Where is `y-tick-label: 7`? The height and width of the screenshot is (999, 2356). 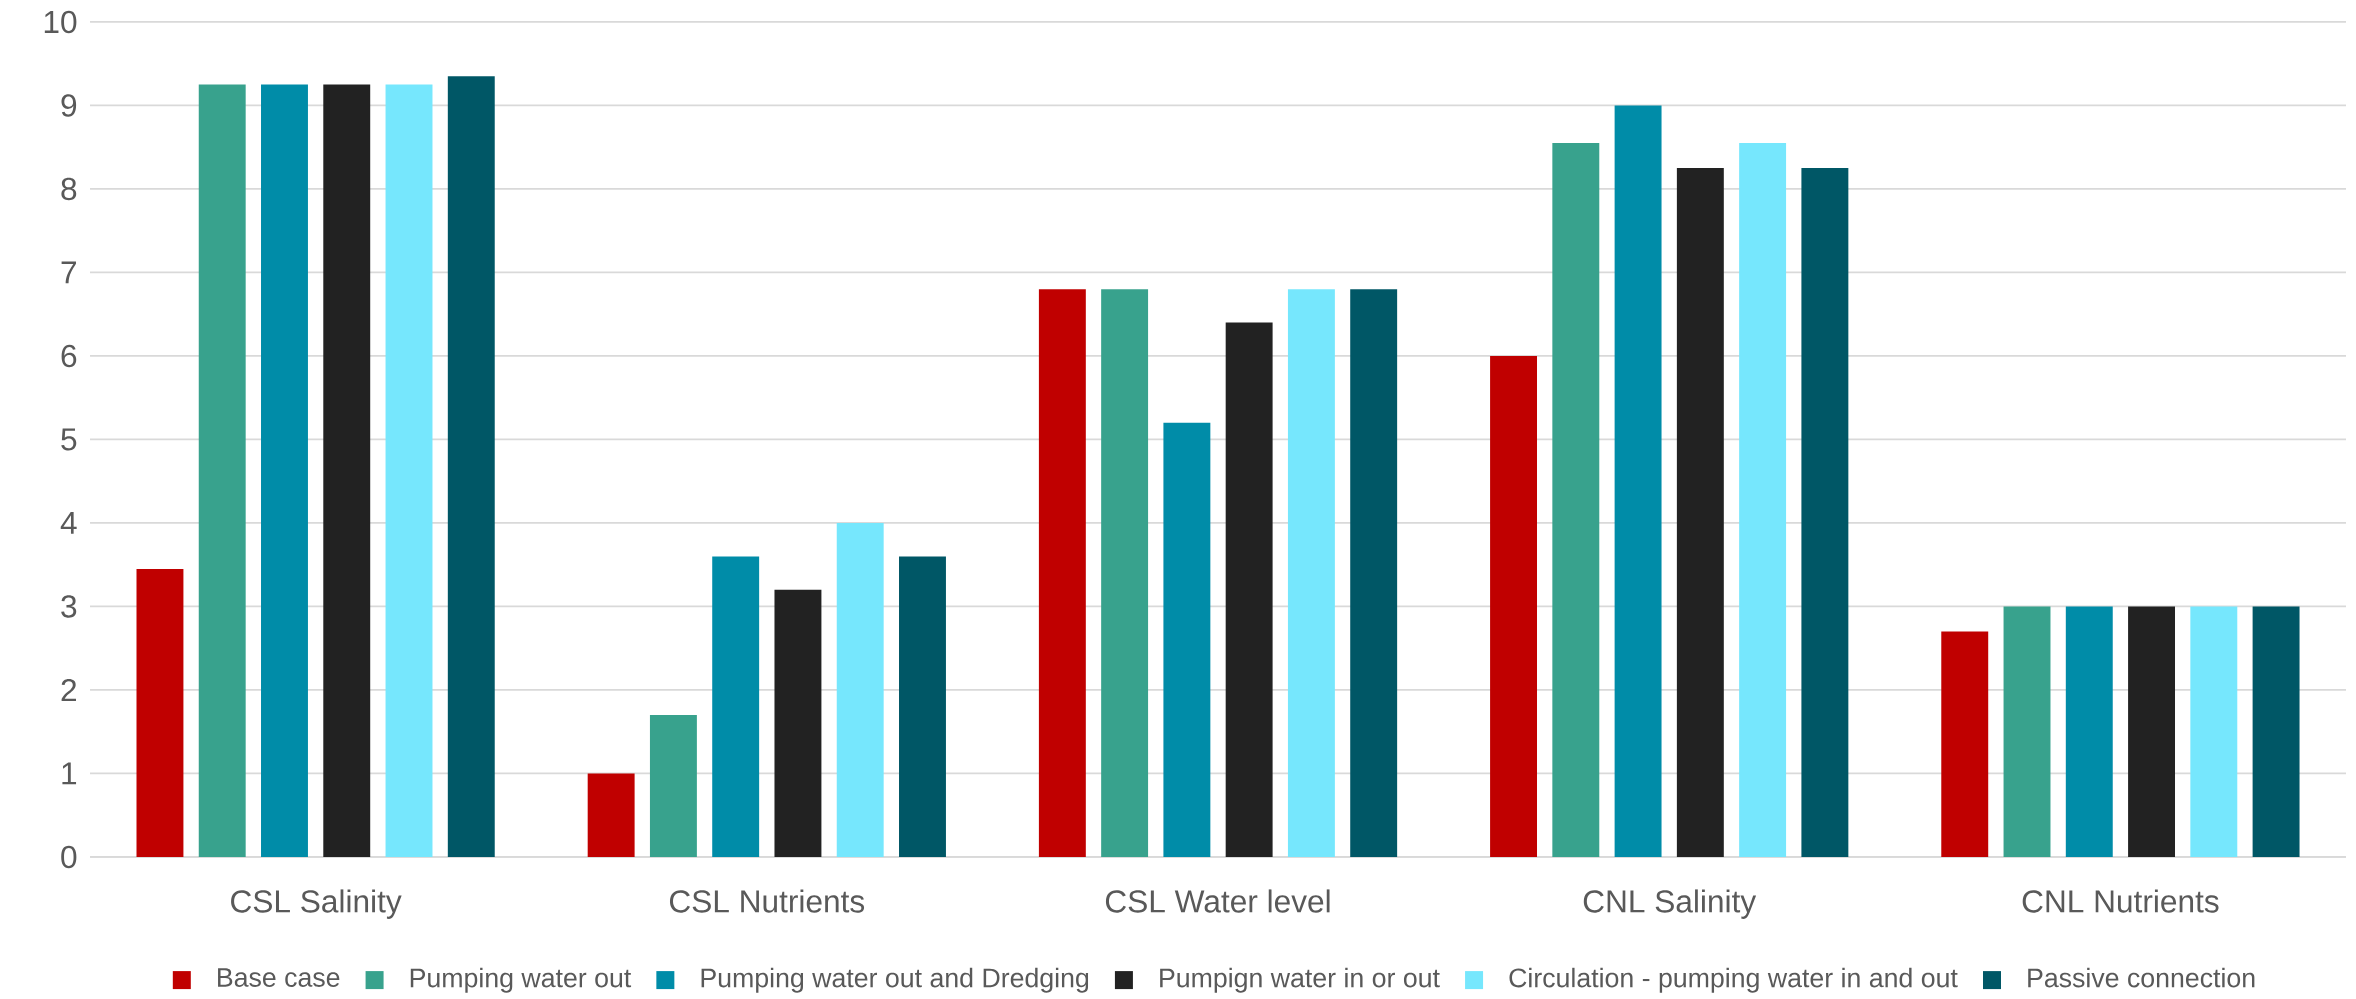 y-tick-label: 7 is located at coordinates (68, 272).